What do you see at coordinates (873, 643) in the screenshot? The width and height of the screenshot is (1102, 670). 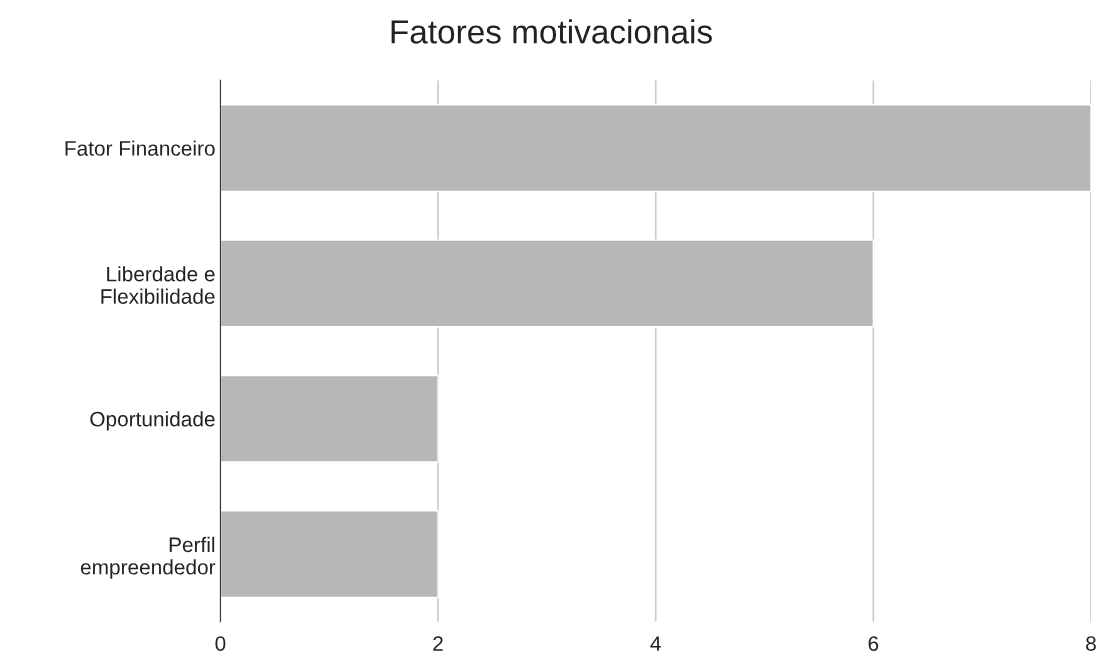 I see `x-tick-label: 6` at bounding box center [873, 643].